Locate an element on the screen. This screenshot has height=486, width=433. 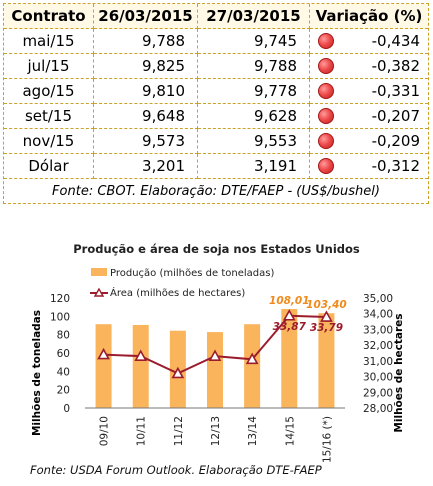
y-tick-label-left: 100 is located at coordinates (60, 317).